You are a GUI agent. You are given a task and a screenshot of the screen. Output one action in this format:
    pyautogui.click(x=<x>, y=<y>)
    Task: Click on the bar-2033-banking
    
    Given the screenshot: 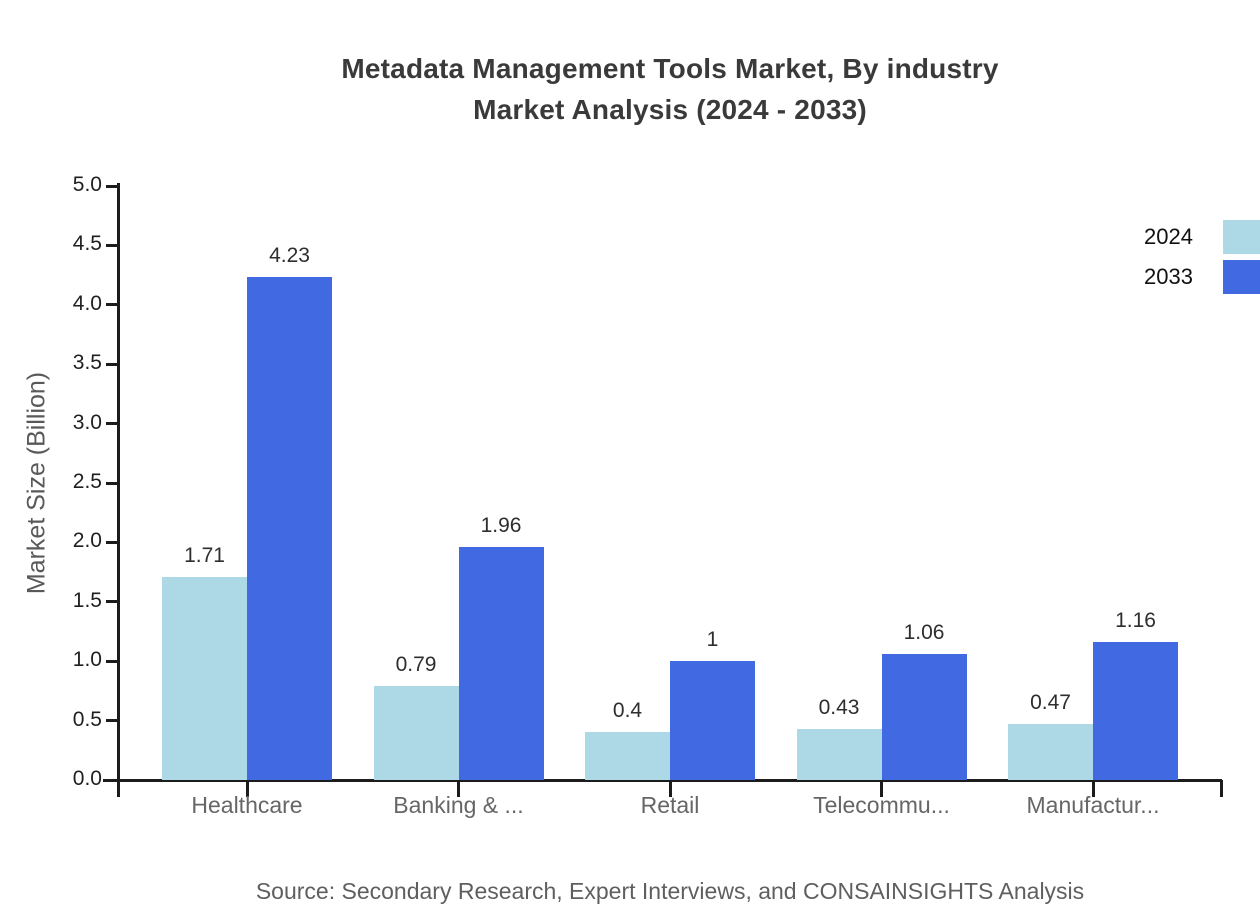 What is the action you would take?
    pyautogui.click(x=501, y=663)
    